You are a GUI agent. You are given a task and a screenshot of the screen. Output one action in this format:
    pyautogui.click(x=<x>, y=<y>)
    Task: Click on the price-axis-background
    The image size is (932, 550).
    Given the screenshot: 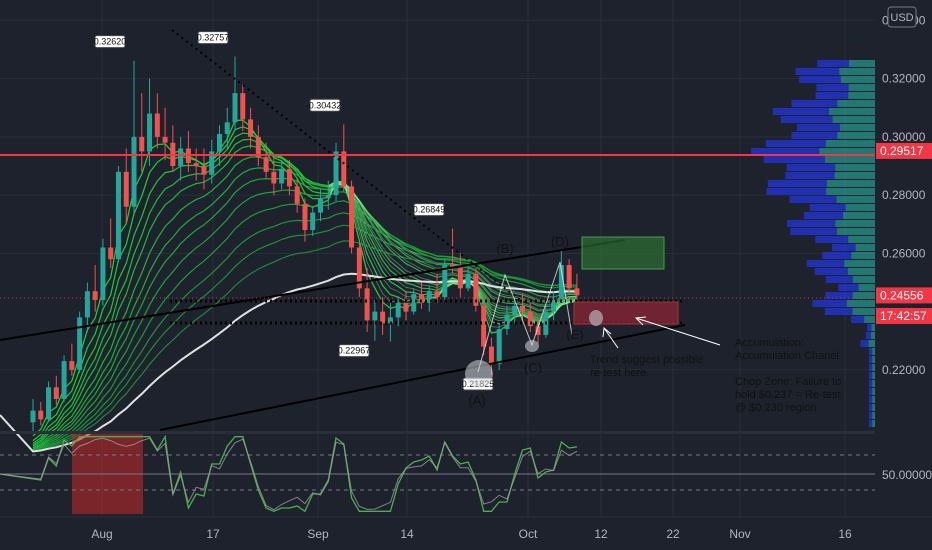 What is the action you would take?
    pyautogui.click(x=903, y=258)
    